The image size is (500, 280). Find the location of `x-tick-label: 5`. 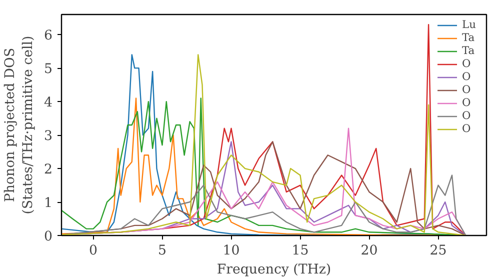

x-tick-label: 5 is located at coordinates (162, 251).